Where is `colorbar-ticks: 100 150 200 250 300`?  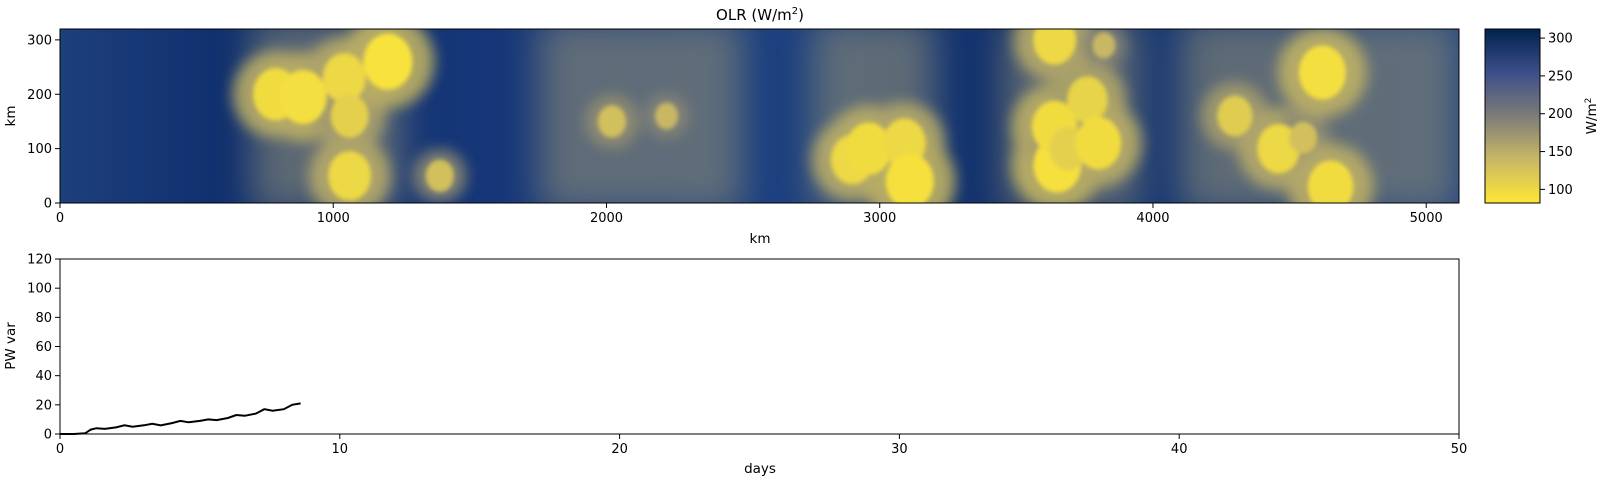 colorbar-ticks: 100 150 200 250 300 is located at coordinates (1556, 115).